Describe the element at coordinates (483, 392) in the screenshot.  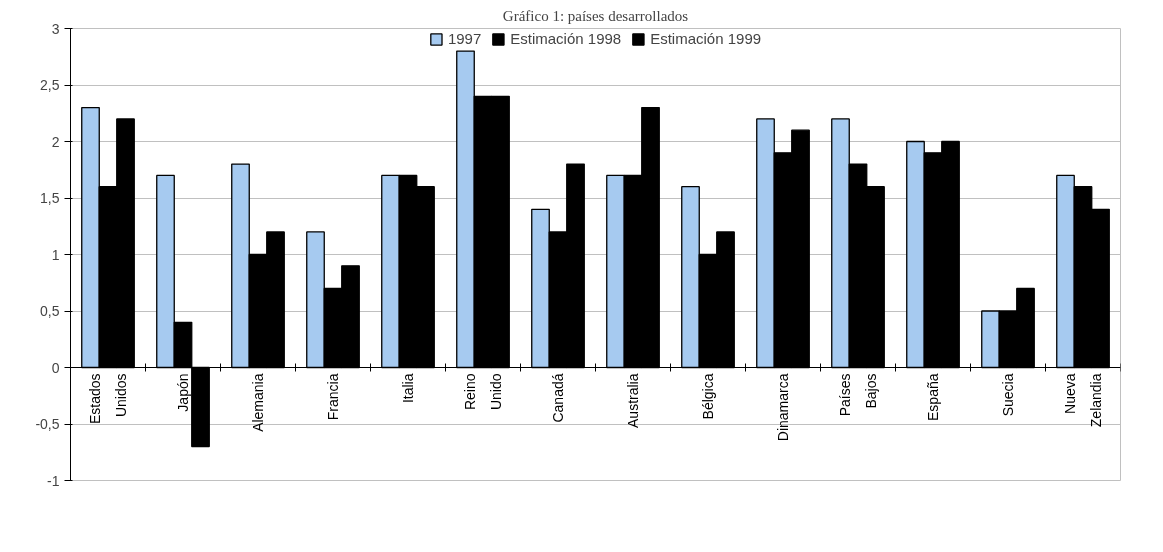
I see `x-tick-label: Reino Unido` at that location.